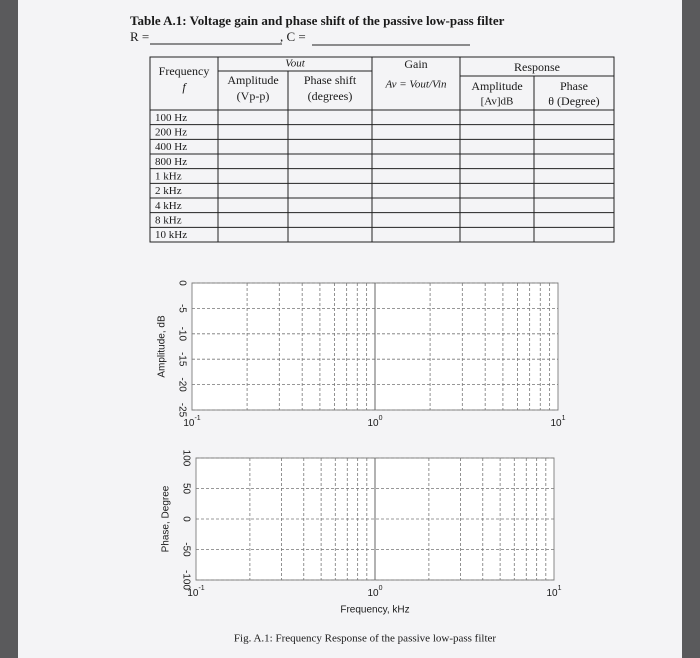  What do you see at coordinates (573, 101) in the screenshot?
I see `th: θ (Degree)` at bounding box center [573, 101].